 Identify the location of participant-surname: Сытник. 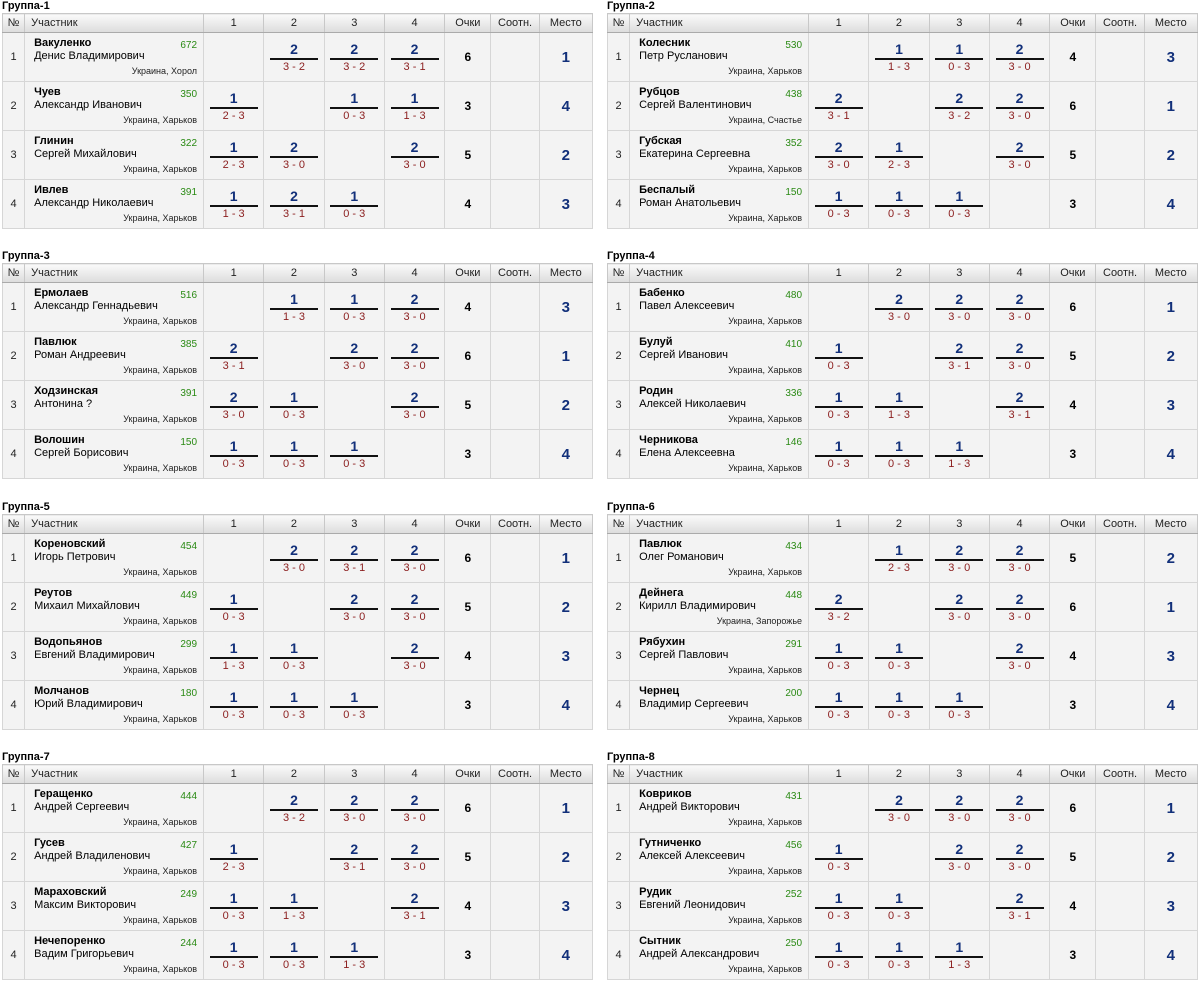
(660, 941).